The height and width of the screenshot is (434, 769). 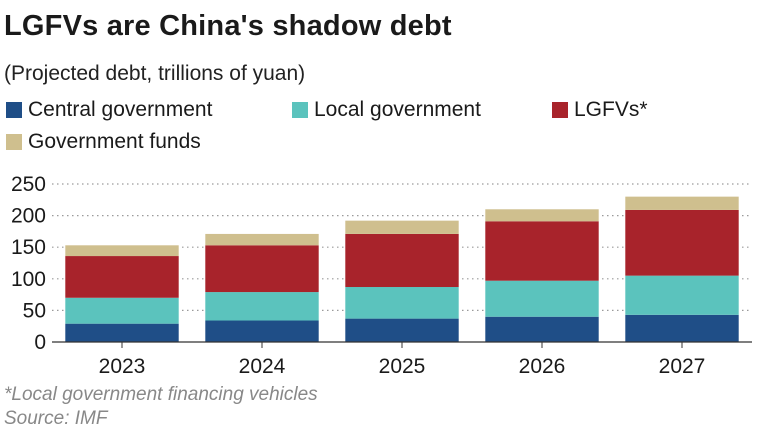 I want to click on legend-swatch-funds, so click(x=14, y=142).